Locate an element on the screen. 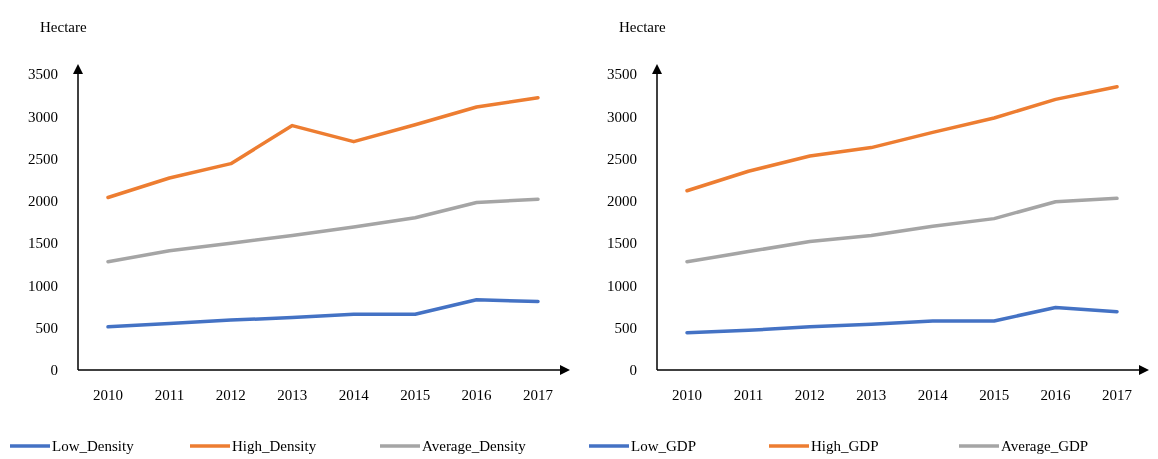 Image resolution: width=1158 pixels, height=459 pixels. legend-label: Average_Density is located at coordinates (474, 446).